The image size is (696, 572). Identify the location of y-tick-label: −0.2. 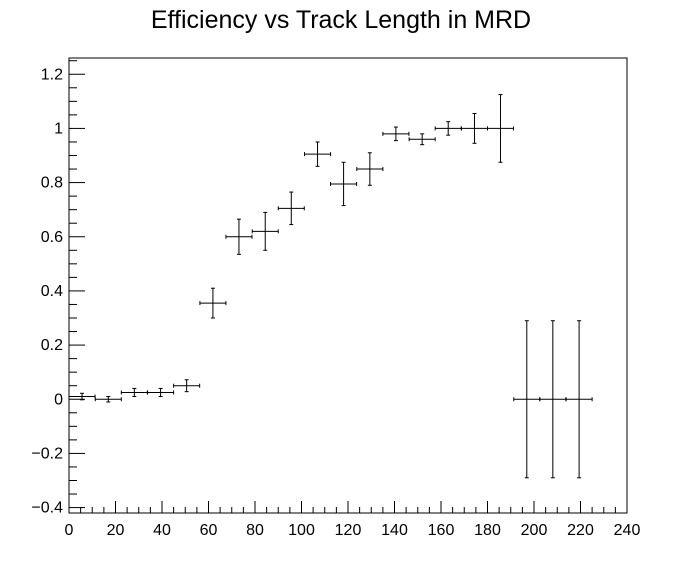
(47, 453).